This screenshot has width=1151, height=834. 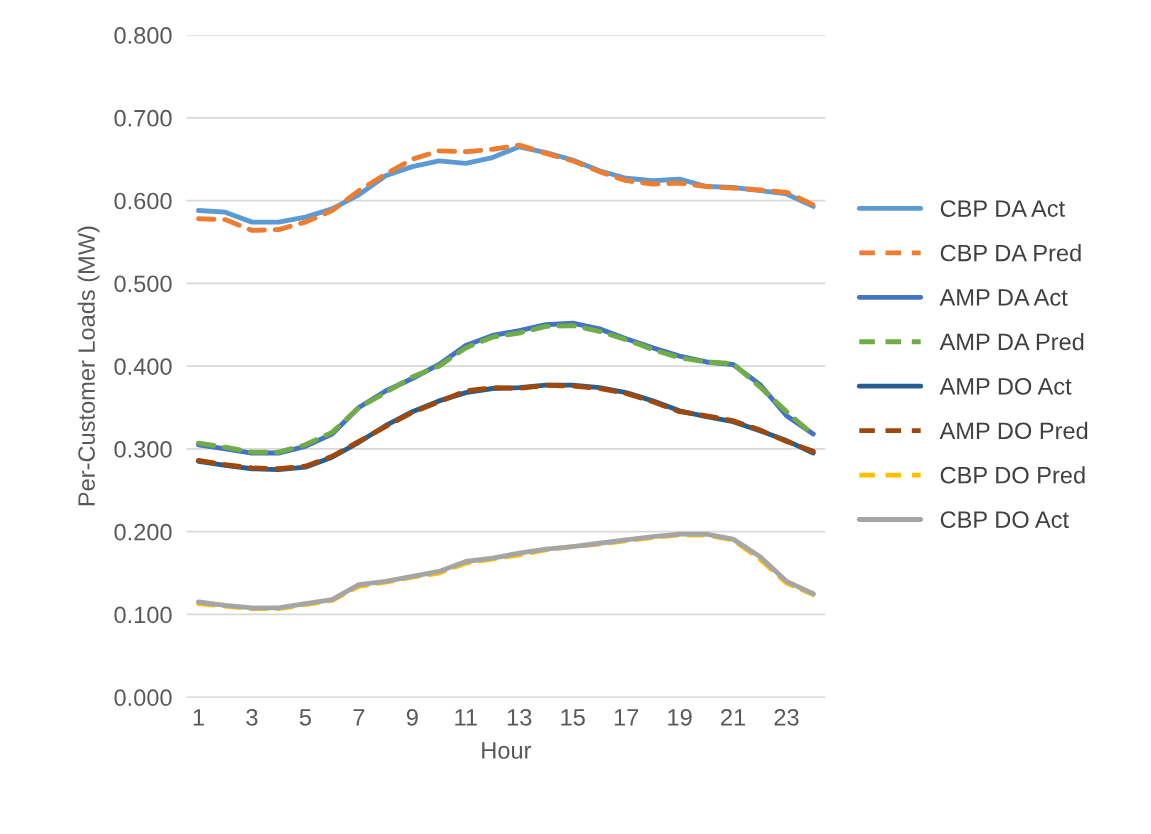 I want to click on x-tick-label: 9, so click(x=412, y=717).